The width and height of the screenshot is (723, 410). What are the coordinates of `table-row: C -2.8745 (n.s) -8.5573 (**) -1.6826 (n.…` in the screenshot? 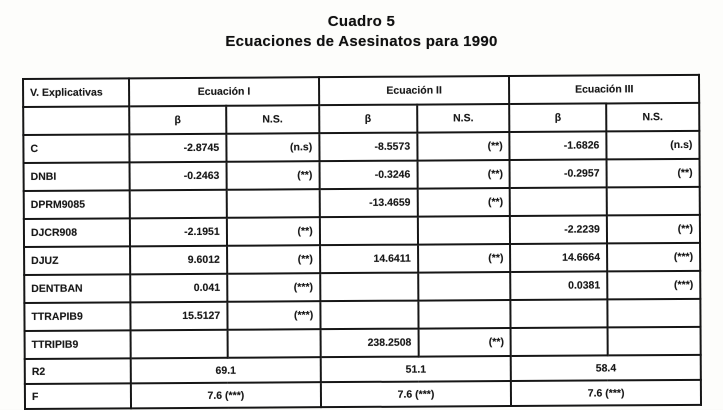 It's located at (361, 146).